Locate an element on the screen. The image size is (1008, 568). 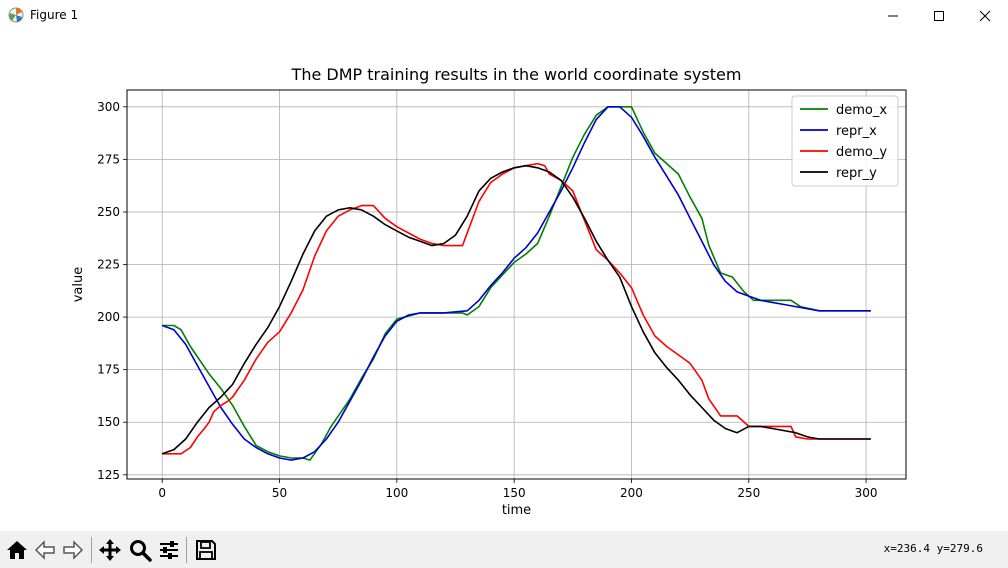
cursor-coordinates: x=236.4 y=279.6 is located at coordinates (933, 548).